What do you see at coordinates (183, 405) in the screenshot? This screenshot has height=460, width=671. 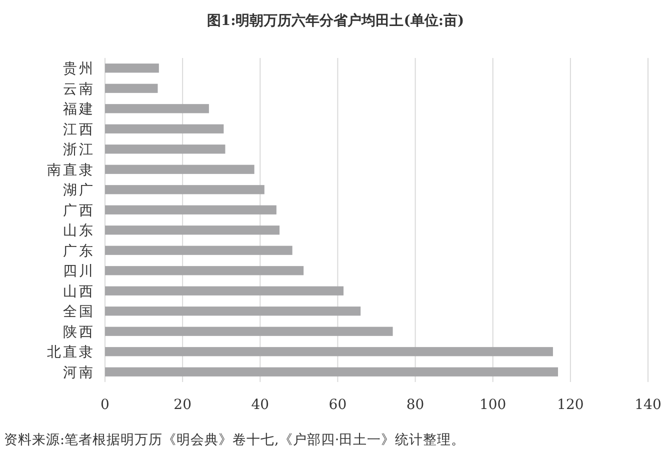 I see `x-tick-label: 20` at bounding box center [183, 405].